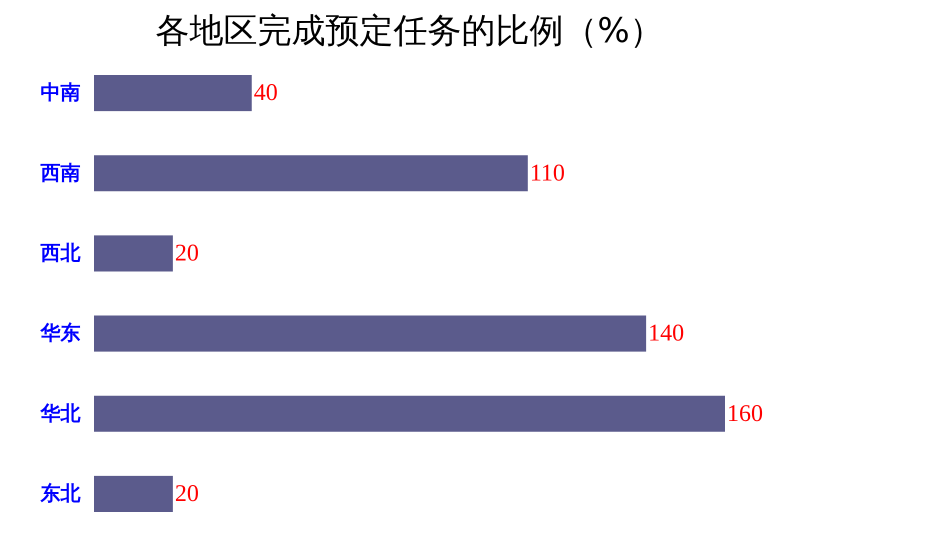 This screenshot has height=549, width=933. What do you see at coordinates (409, 31) in the screenshot?
I see `chart-title: 各地区完成预定任务的比例（%）` at bounding box center [409, 31].